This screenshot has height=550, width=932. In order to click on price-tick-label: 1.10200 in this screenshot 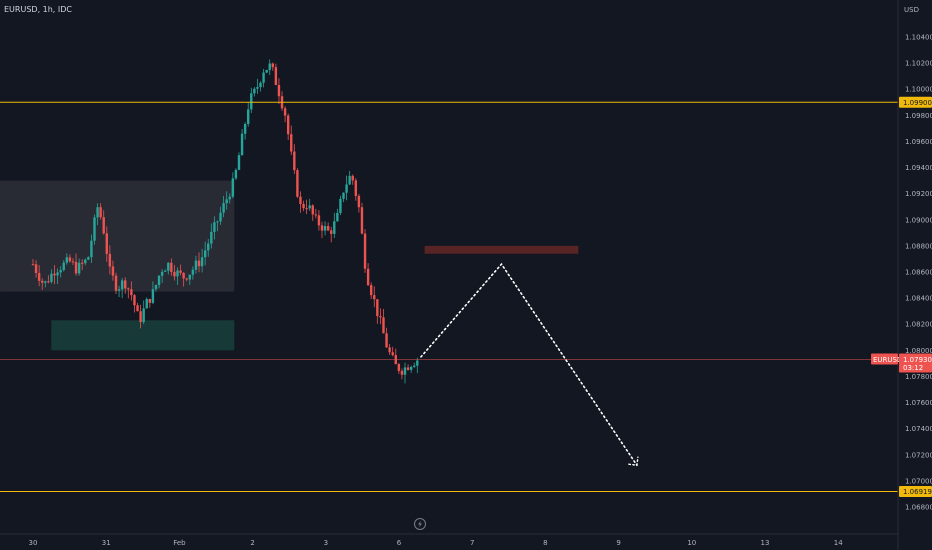, I will do `click(918, 64)`.